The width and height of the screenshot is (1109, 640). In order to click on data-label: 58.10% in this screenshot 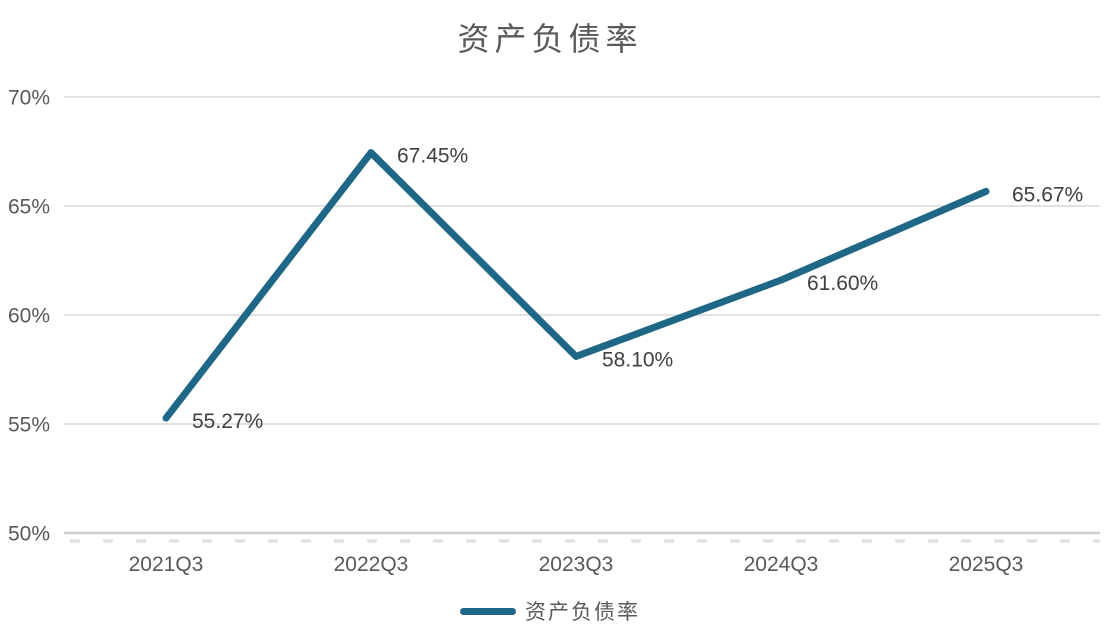, I will do `click(637, 359)`.